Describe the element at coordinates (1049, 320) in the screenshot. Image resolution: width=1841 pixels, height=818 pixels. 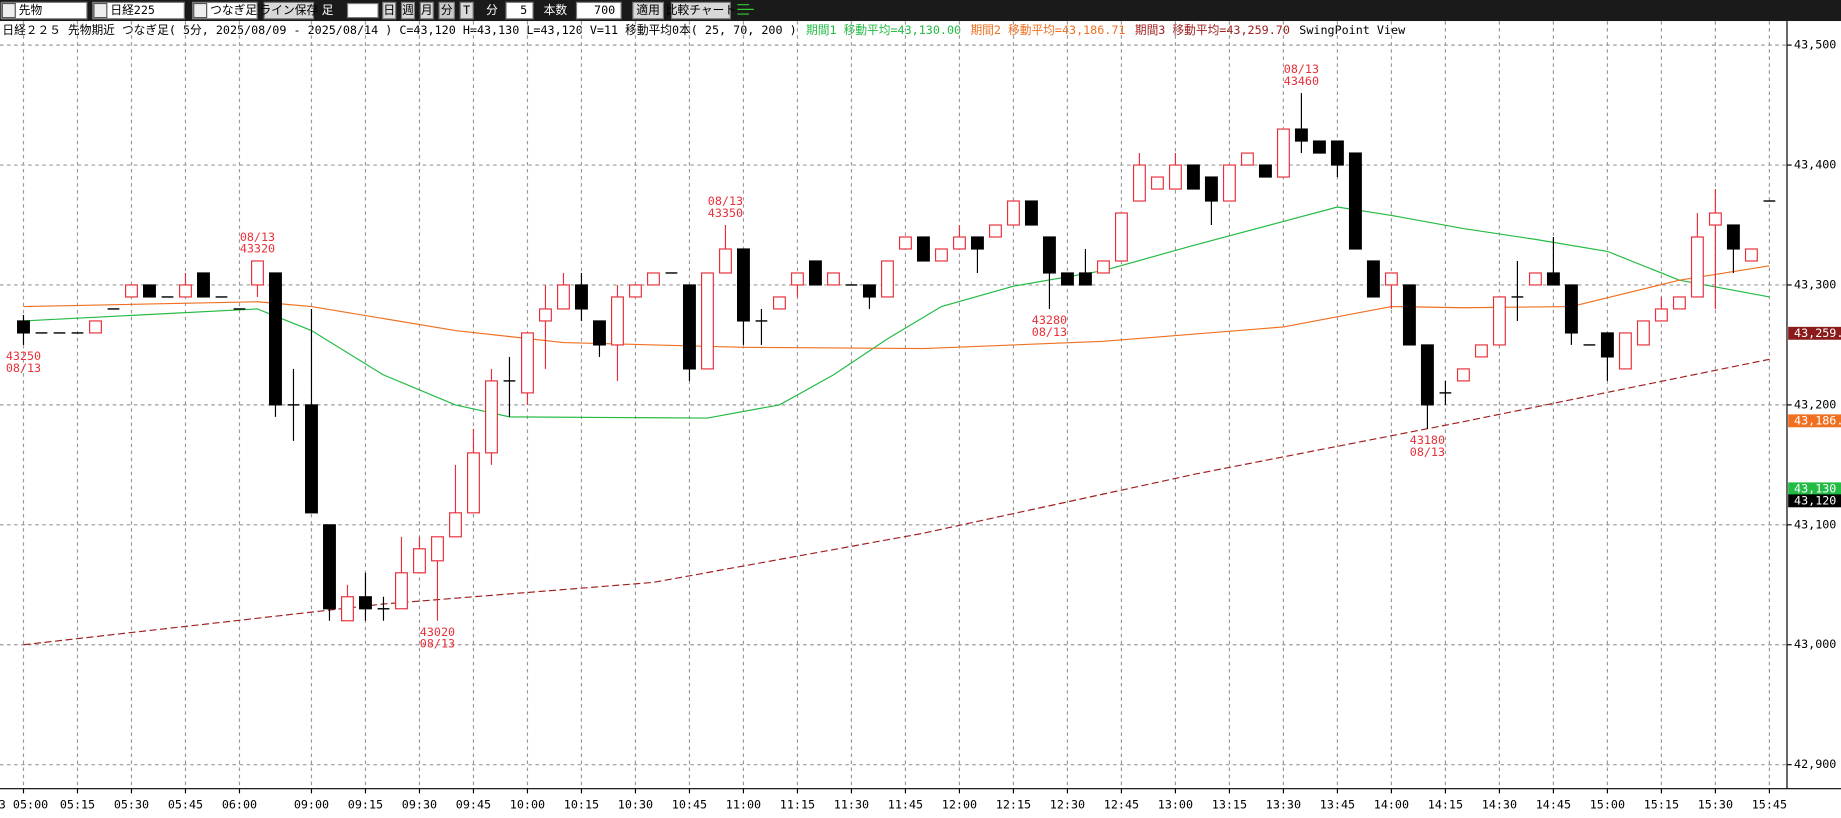
I see `annotation-value: 43280` at that location.